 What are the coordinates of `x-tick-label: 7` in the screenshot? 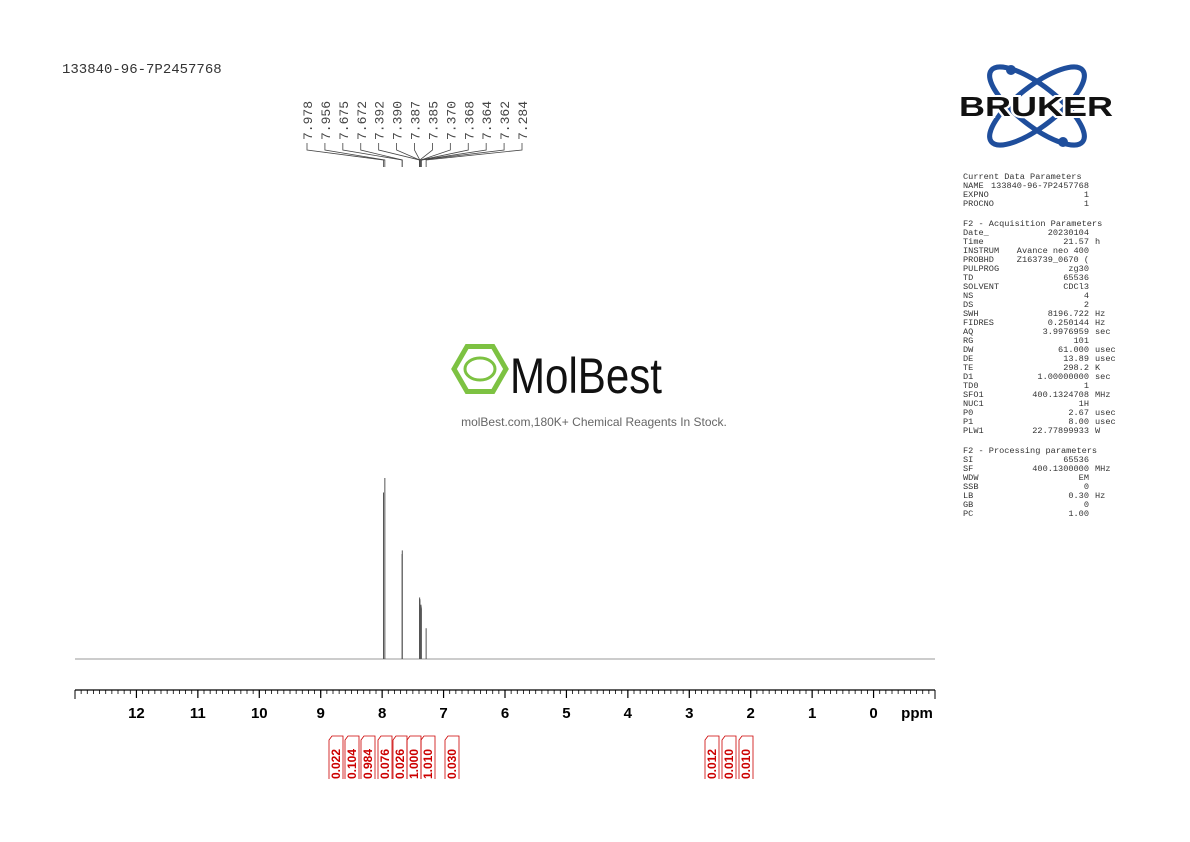 It's located at (443, 713).